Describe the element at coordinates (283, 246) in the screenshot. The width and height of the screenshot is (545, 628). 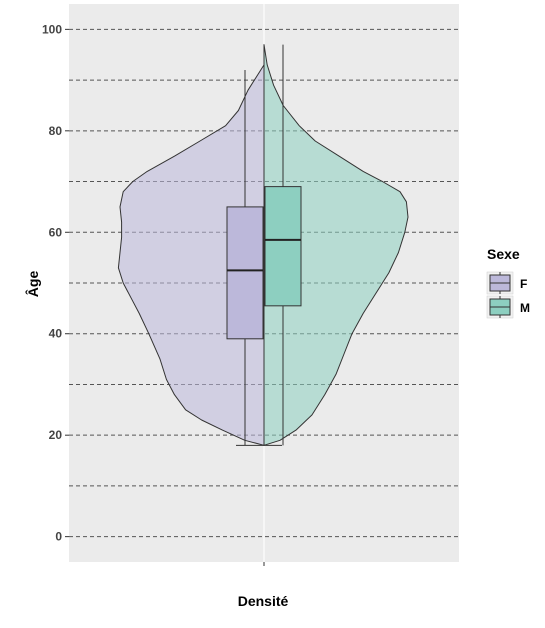
I see `box-M` at that location.